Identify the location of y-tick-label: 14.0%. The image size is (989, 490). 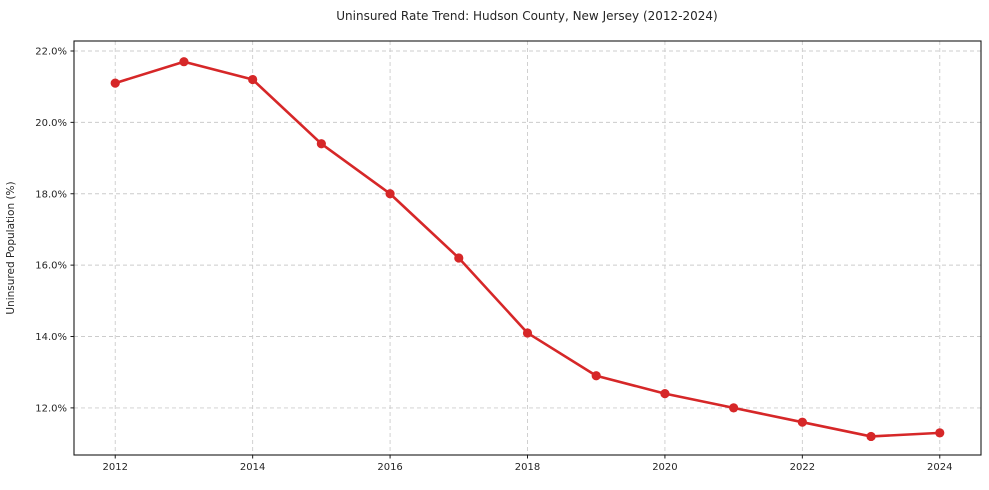
(51, 337).